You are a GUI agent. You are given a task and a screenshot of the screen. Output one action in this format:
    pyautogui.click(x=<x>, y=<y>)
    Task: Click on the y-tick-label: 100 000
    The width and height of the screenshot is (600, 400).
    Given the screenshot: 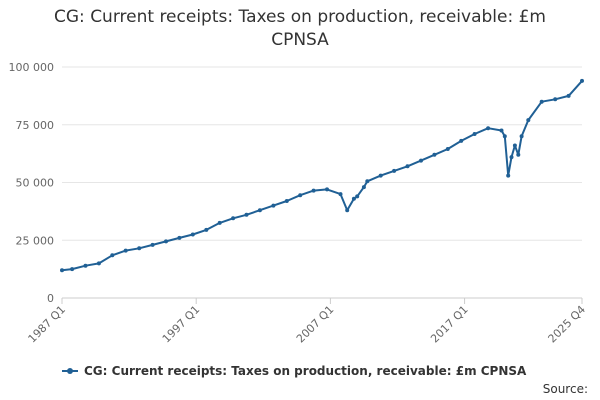 What is the action you would take?
    pyautogui.click(x=32, y=67)
    